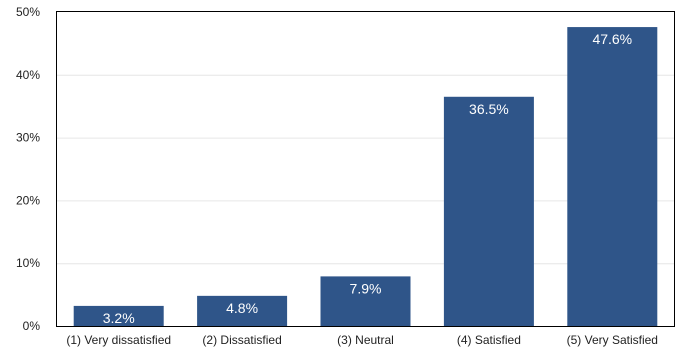  I want to click on bar-value-label: 3.2%, so click(119, 318).